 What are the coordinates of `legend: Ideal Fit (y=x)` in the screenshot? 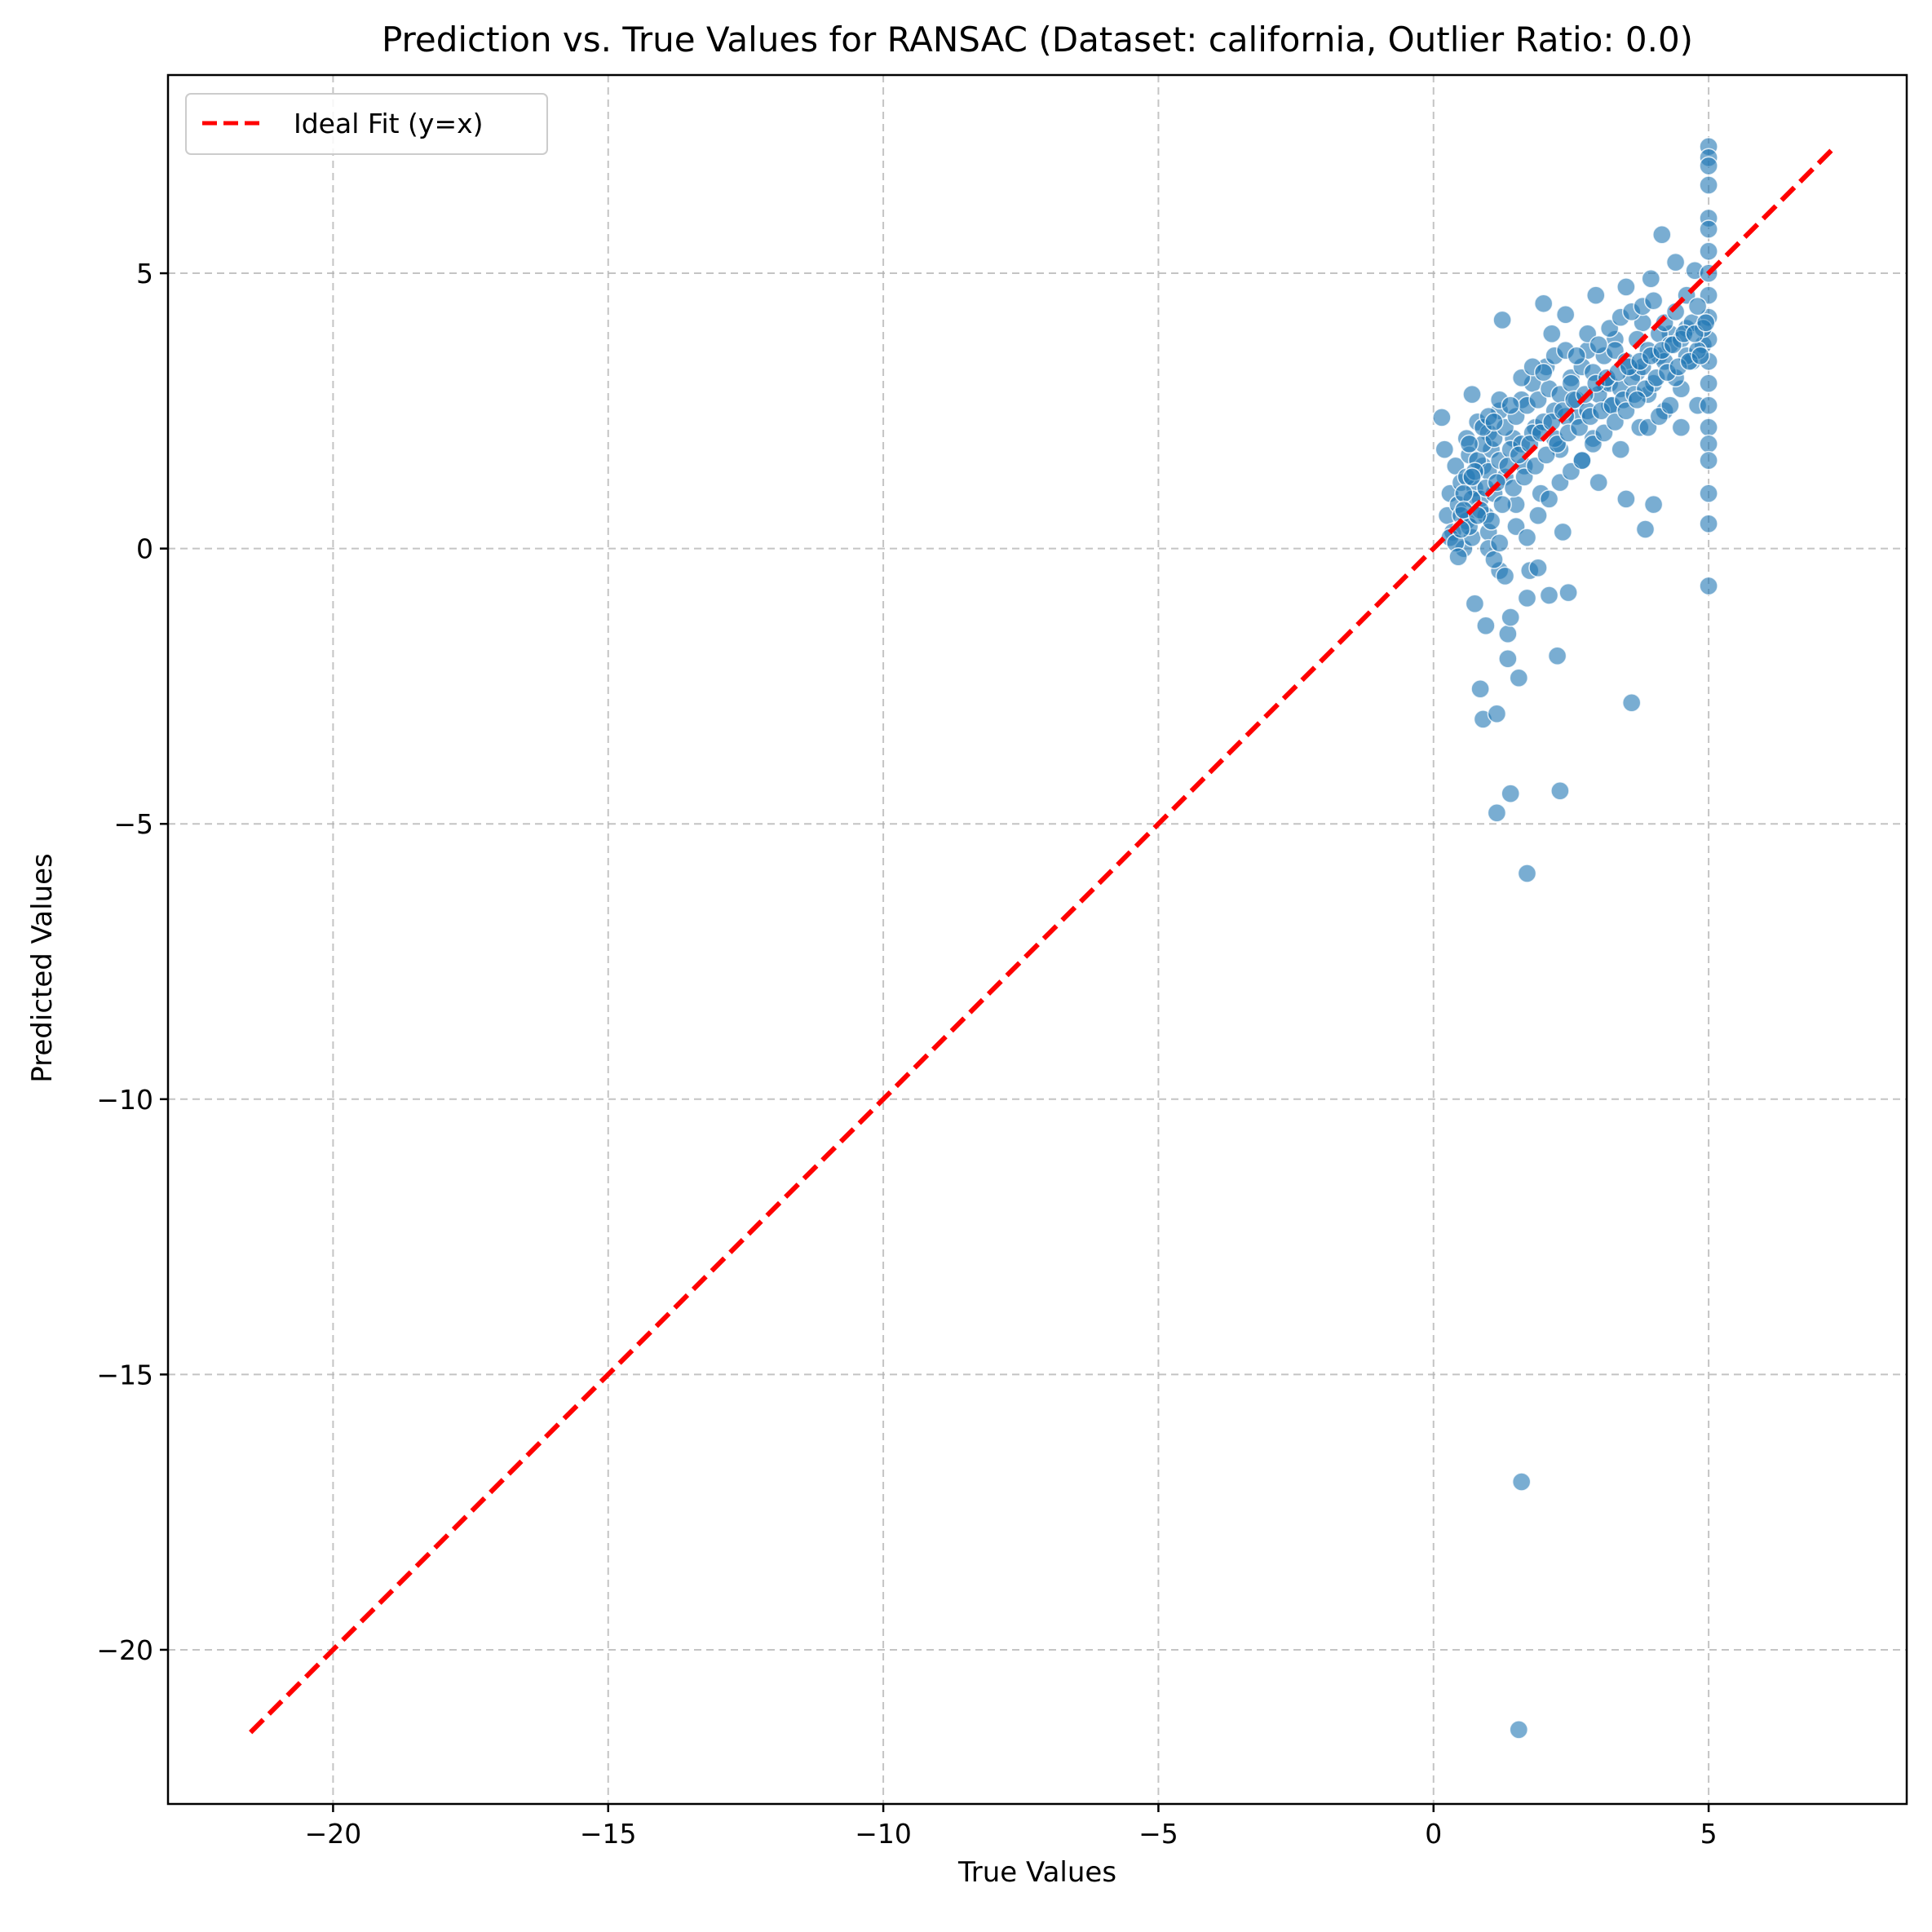 It's located at (367, 124).